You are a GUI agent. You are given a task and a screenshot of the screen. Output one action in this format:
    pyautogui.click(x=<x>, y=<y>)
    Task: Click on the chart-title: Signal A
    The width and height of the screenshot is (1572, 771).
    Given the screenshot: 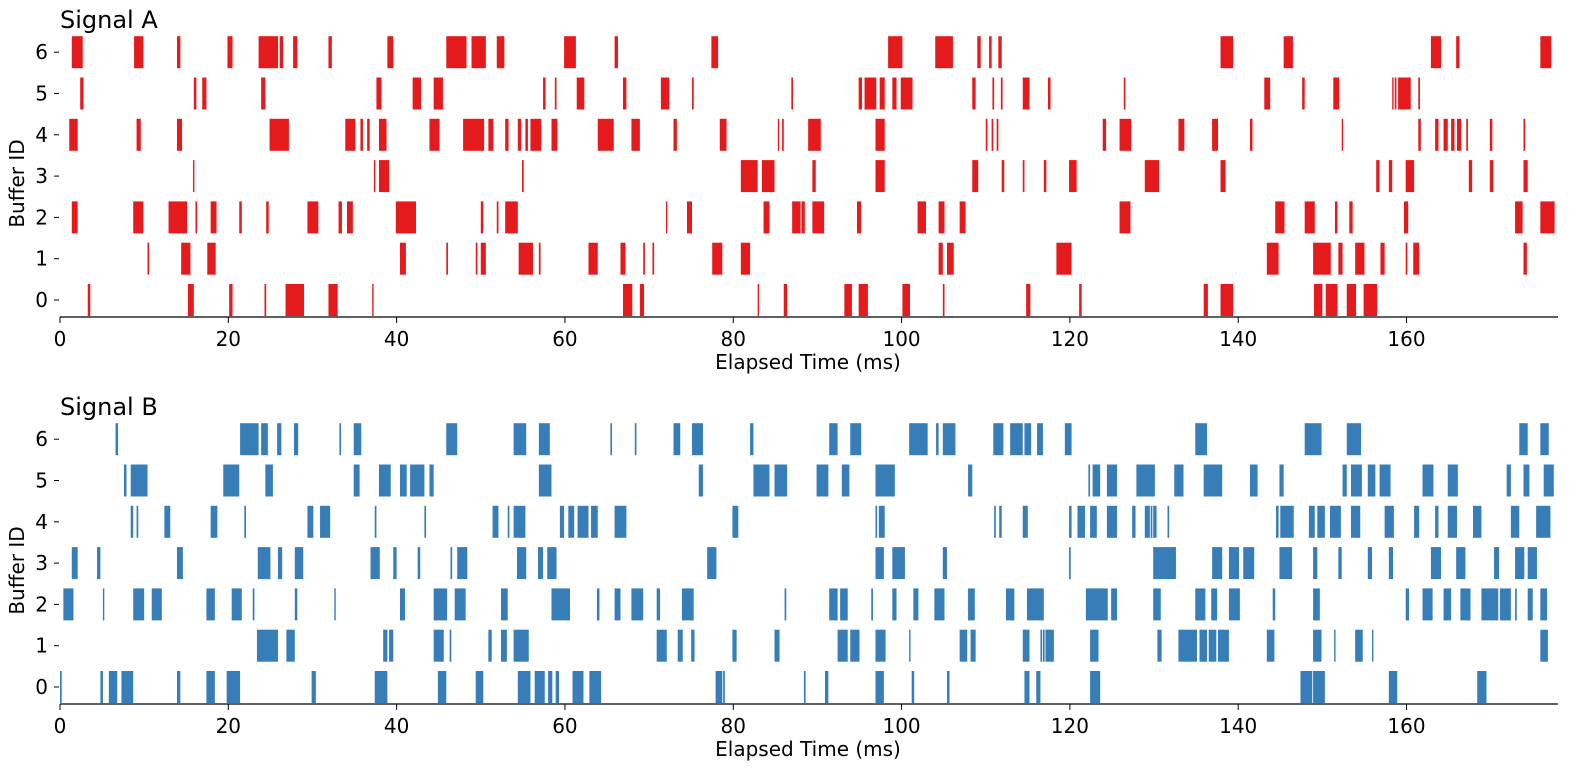 What is the action you would take?
    pyautogui.click(x=109, y=20)
    